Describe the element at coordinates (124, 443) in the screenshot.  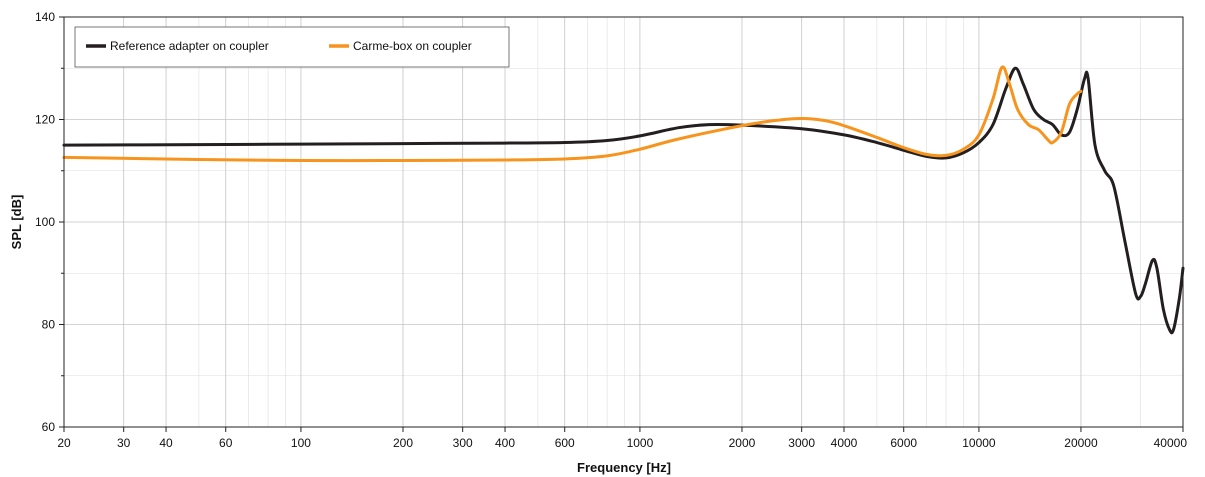
I see `x-tick-label: 30` at that location.